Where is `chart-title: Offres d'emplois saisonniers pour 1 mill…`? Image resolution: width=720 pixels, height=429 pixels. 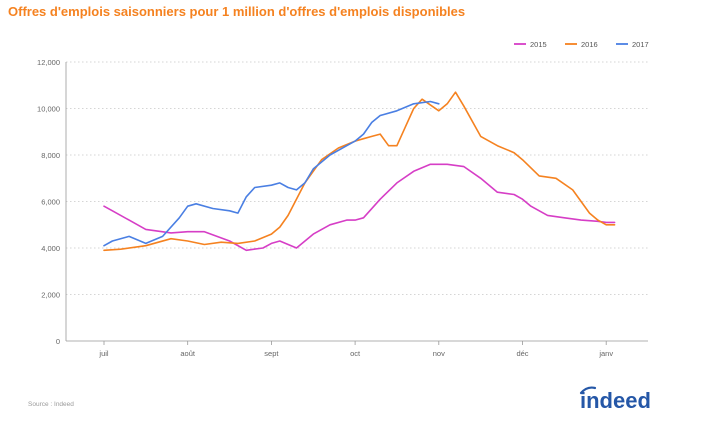
chart-title: Offres d'emplois saisonniers pour 1 mill… is located at coordinates (237, 11).